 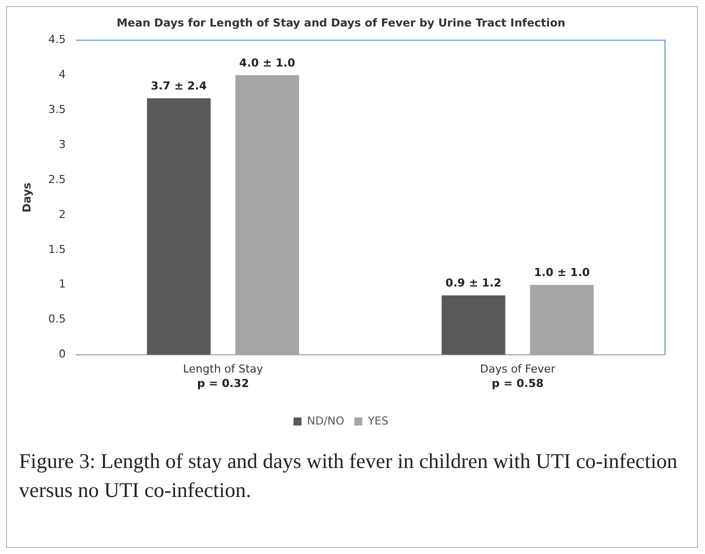 I want to click on chart-title: Mean Days for Length of Stay and Days of Fever by Urine Tract Infection, so click(x=341, y=23).